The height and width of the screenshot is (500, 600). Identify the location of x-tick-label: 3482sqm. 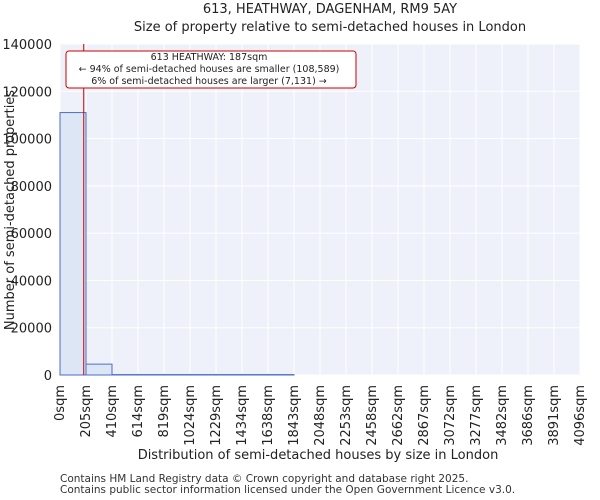
(502, 415).